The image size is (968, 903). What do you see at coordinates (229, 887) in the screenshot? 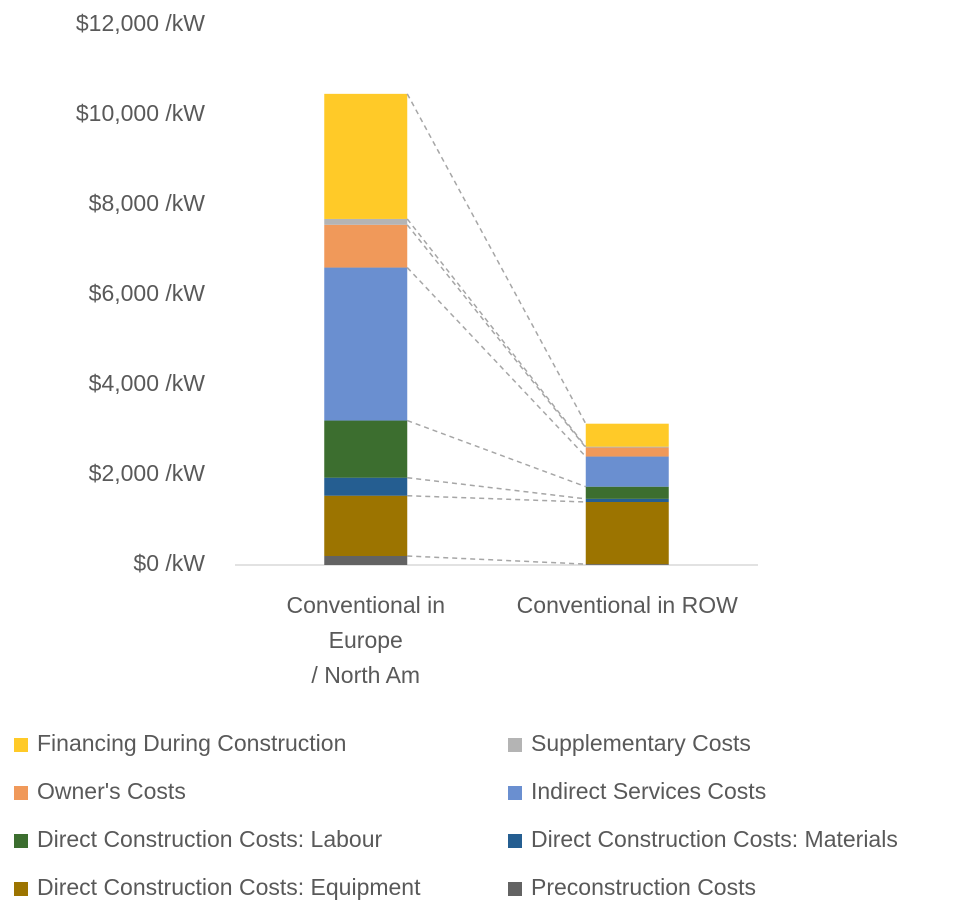
I see `legend-label: Direct Construction Costs: Equipment` at bounding box center [229, 887].